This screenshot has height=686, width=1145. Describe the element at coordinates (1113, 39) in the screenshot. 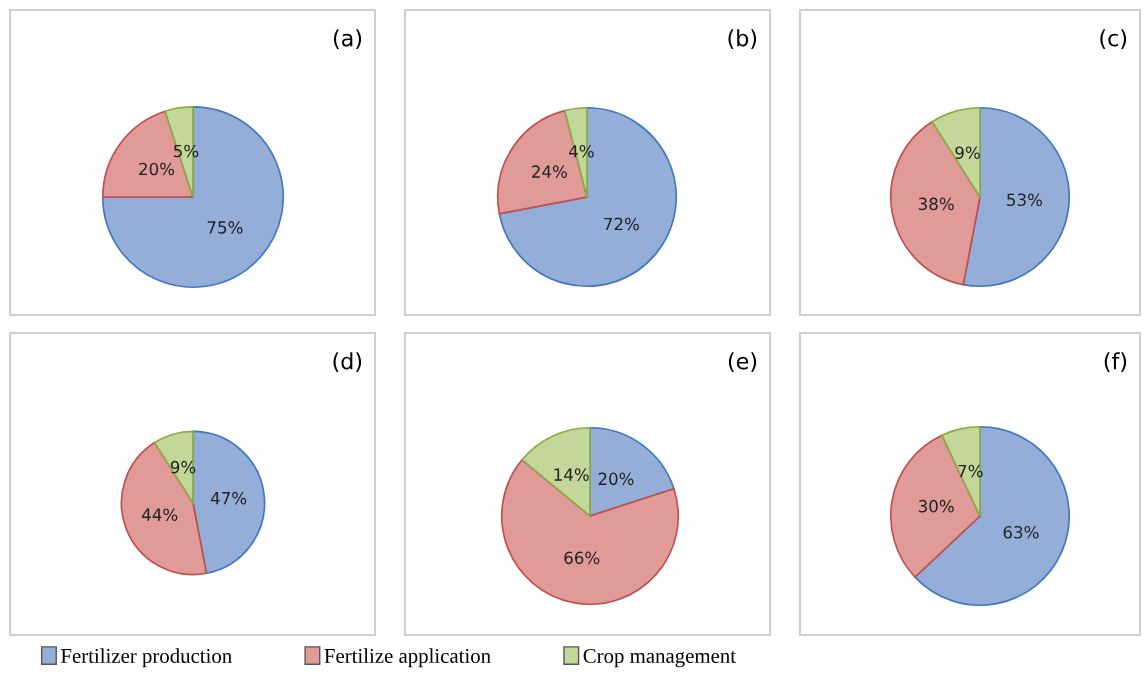

I see `chart-title: (c)` at that location.